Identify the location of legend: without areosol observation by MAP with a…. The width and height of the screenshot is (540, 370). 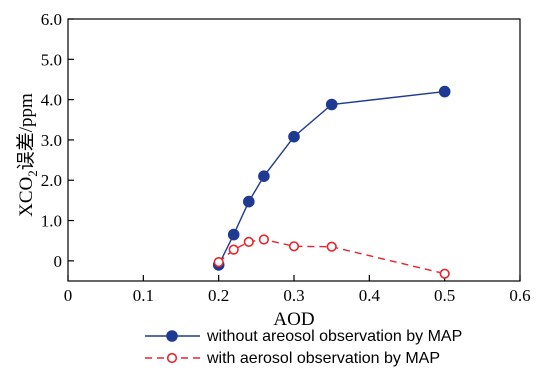
(303, 347).